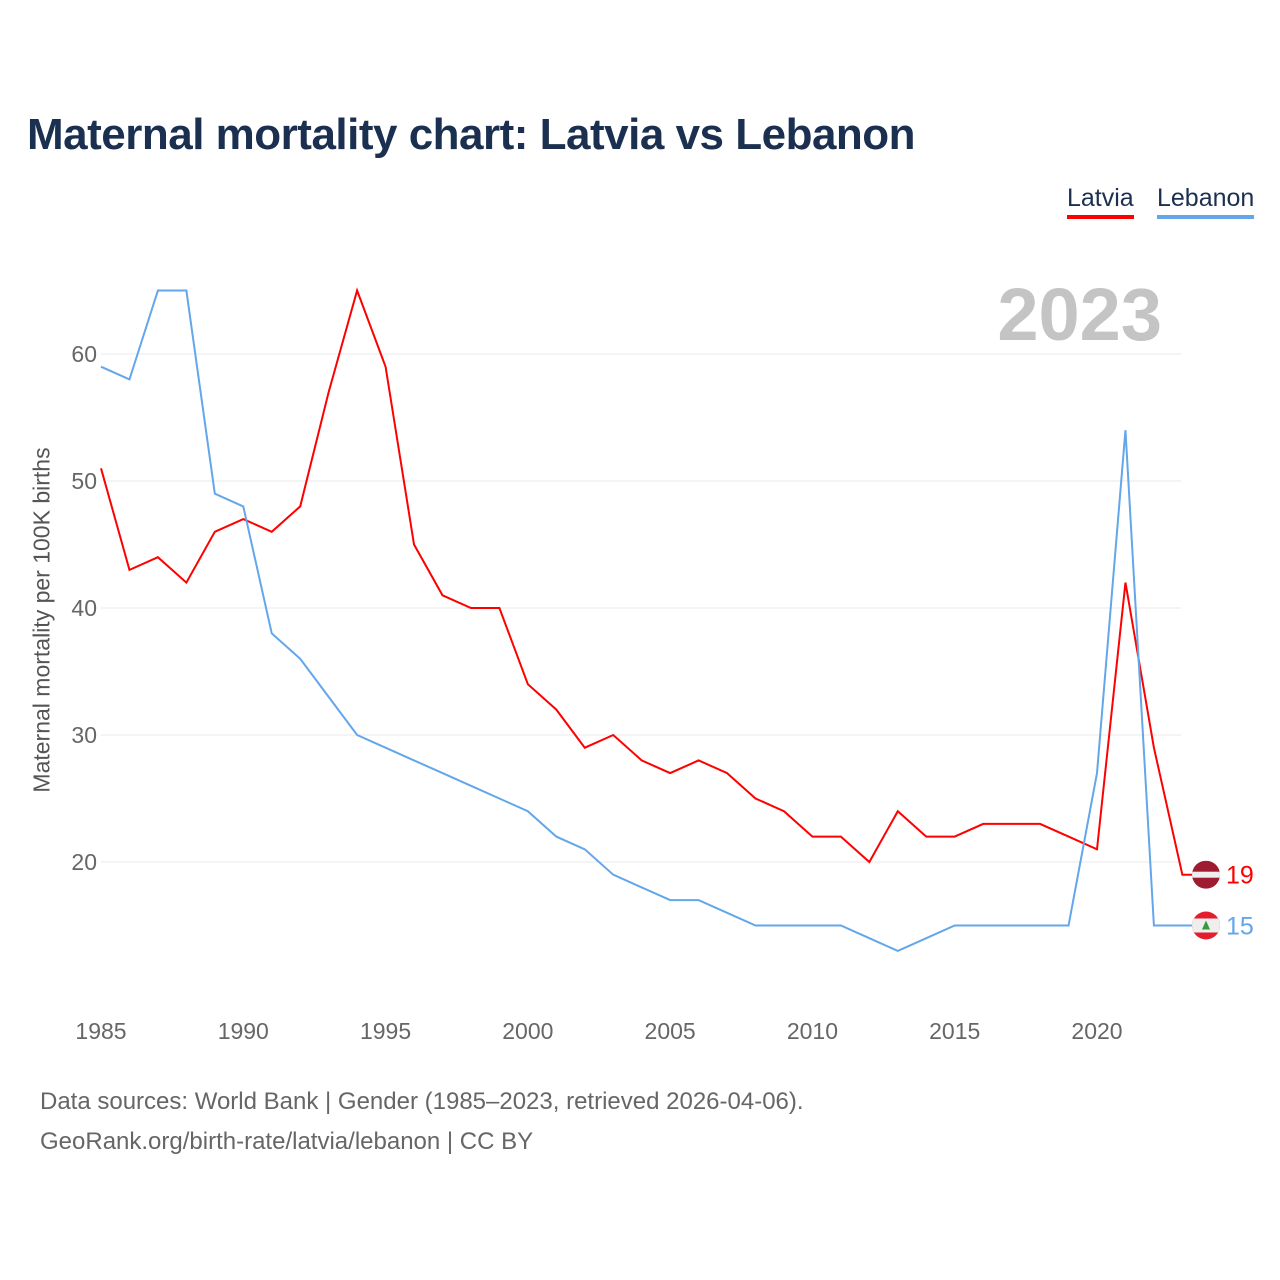 This screenshot has width=1280, height=1280. I want to click on x-tick-label: 1990, so click(243, 1031).